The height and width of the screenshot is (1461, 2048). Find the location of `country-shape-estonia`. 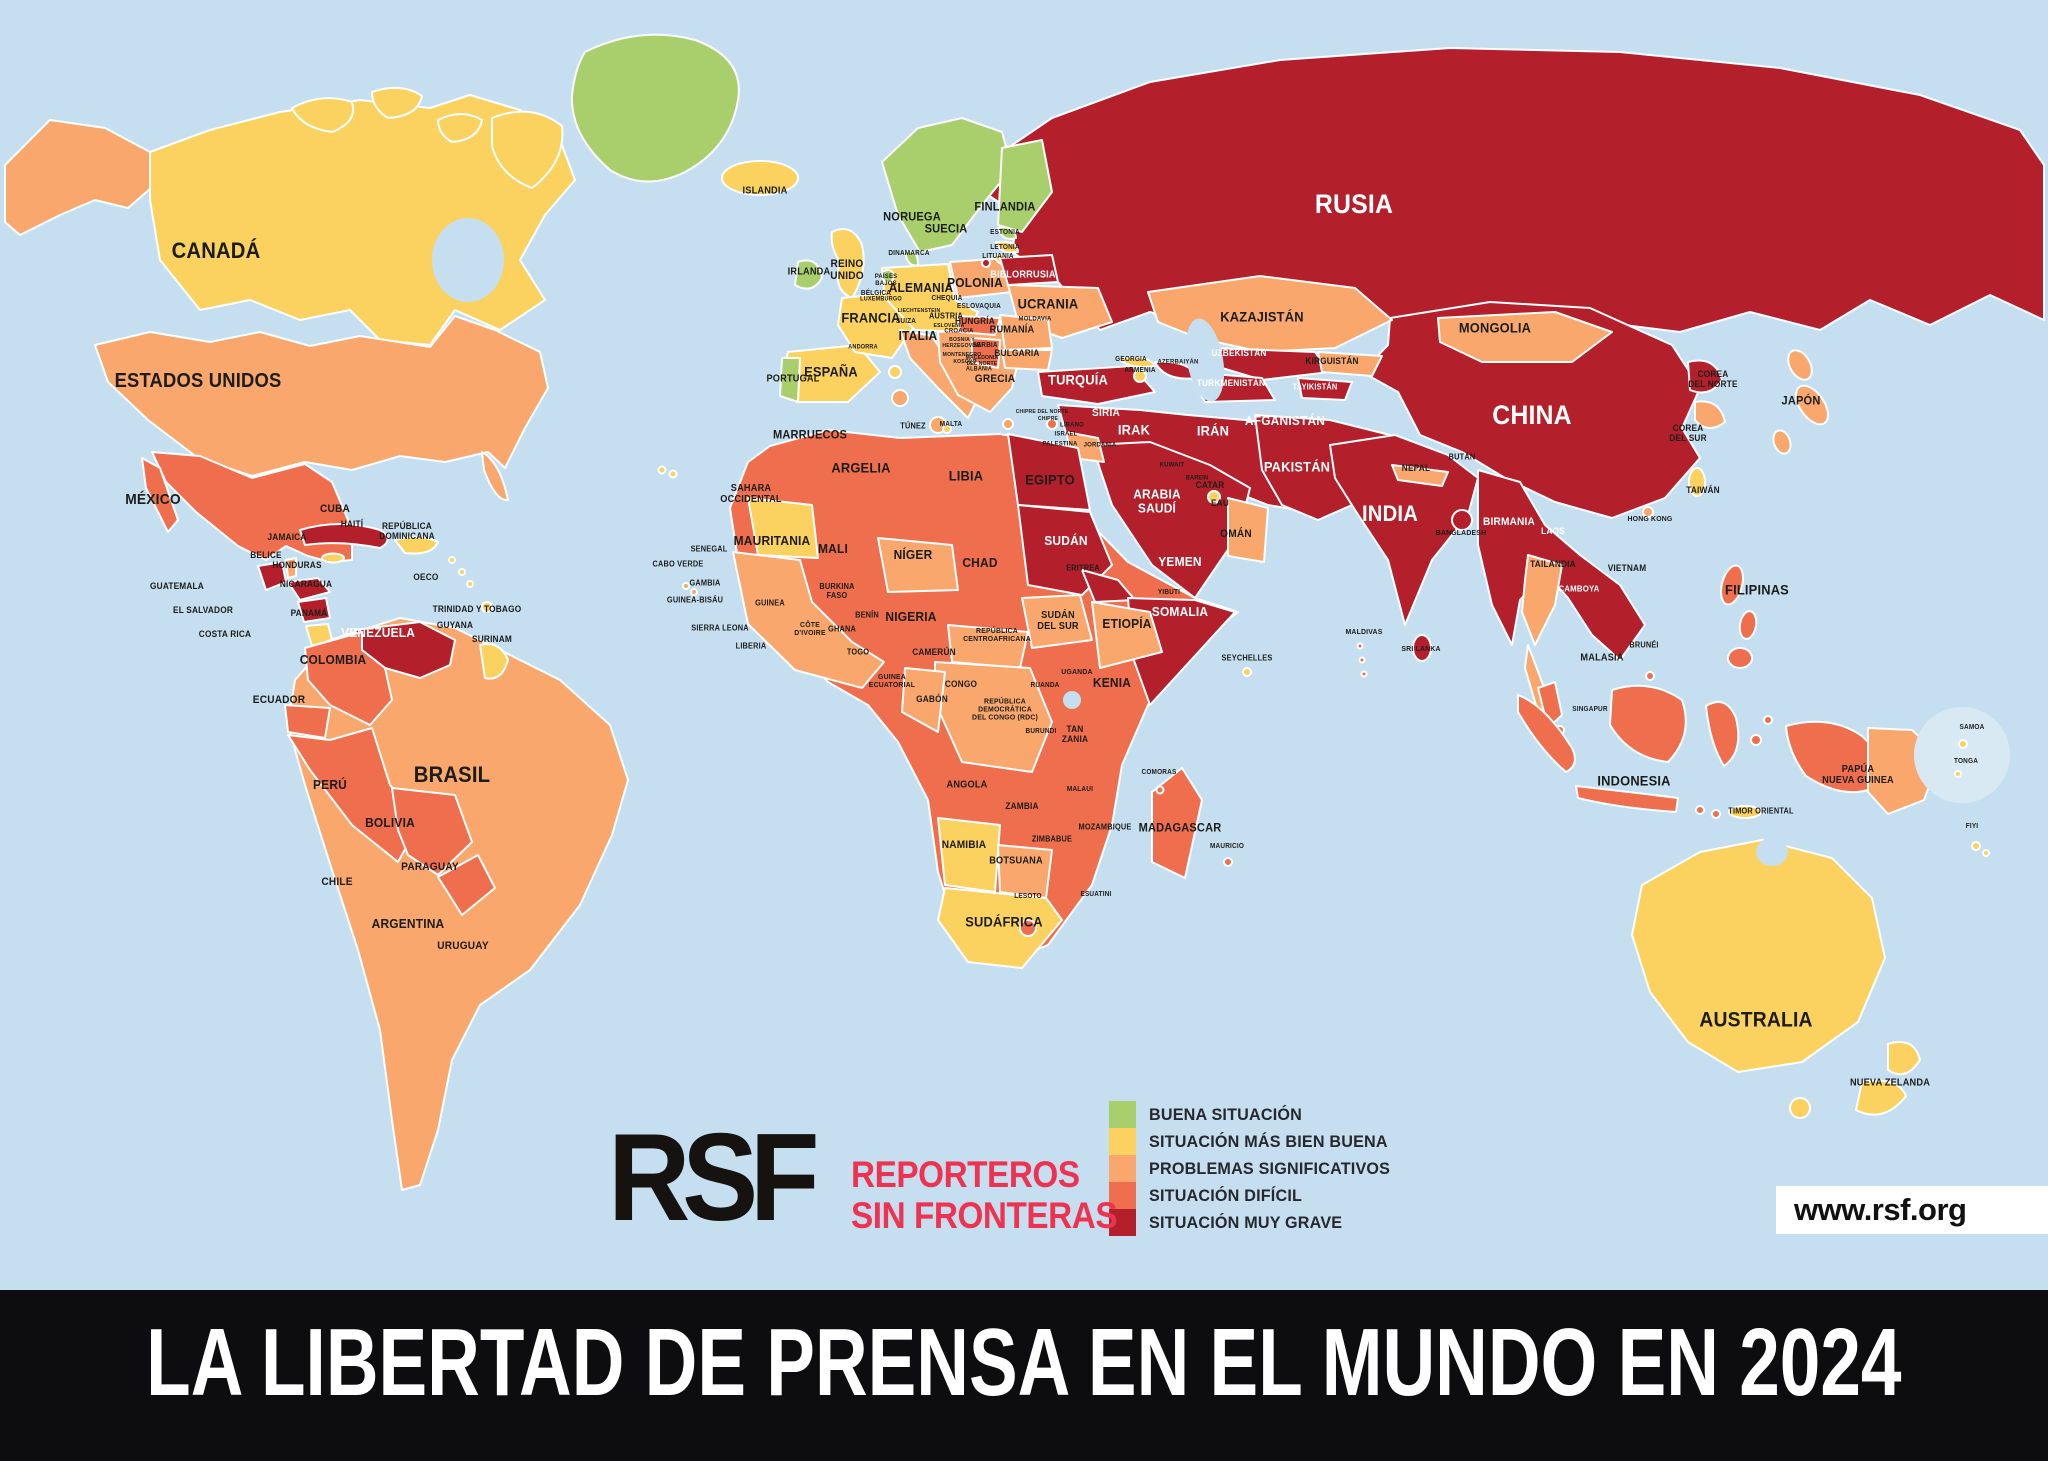

country-shape-estonia is located at coordinates (1007, 233).